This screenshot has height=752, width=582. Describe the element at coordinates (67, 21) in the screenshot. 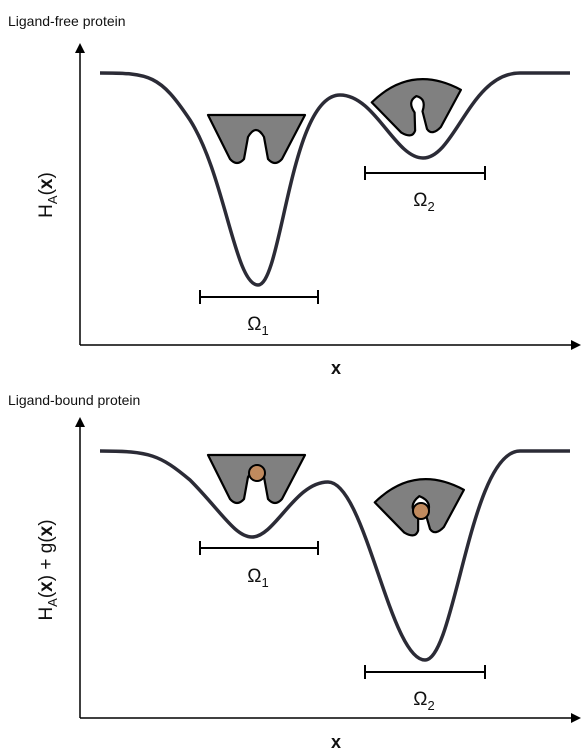

I see `panel-title: Ligand-free protein` at that location.